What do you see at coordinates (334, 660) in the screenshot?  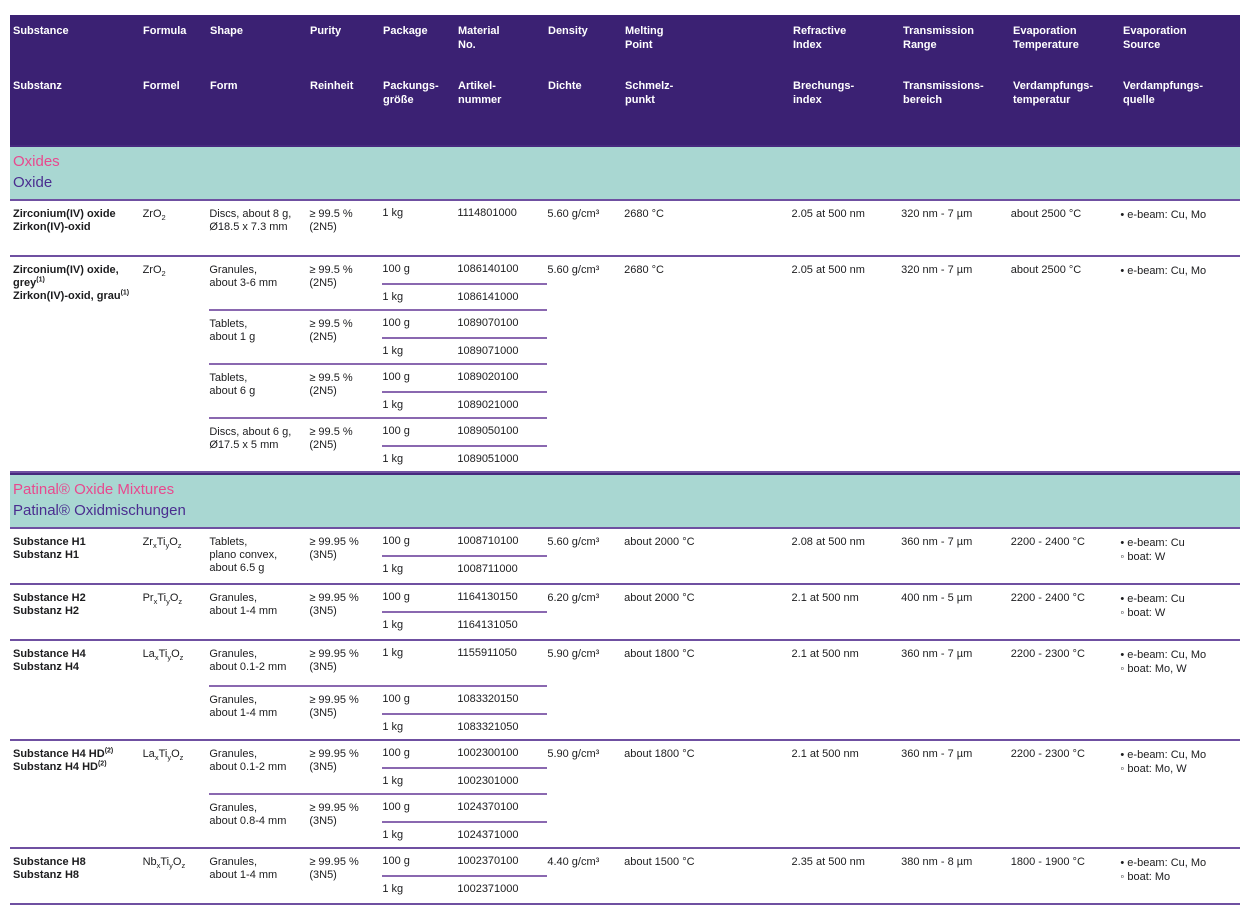 I see `purity: ≥ 99.95 % (3N5)` at bounding box center [334, 660].